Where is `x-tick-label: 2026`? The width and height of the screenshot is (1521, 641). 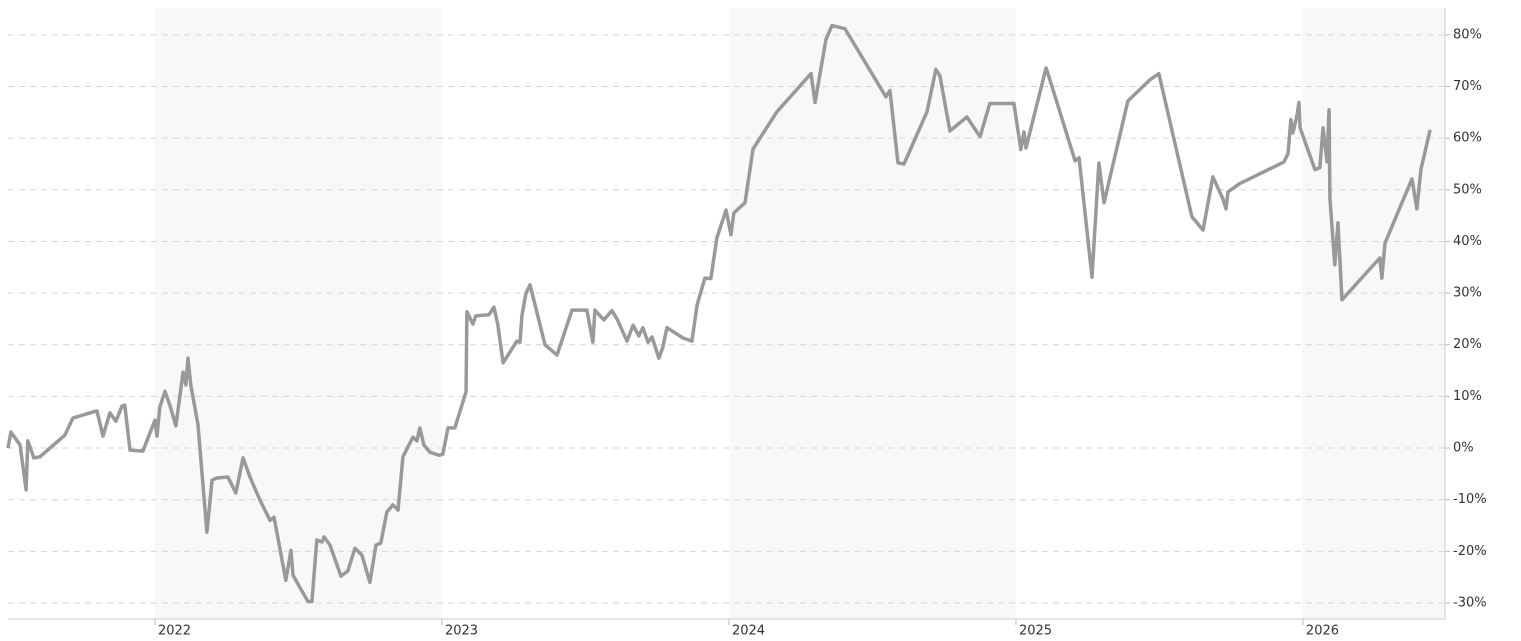 x-tick-label: 2026 is located at coordinates (1322, 631).